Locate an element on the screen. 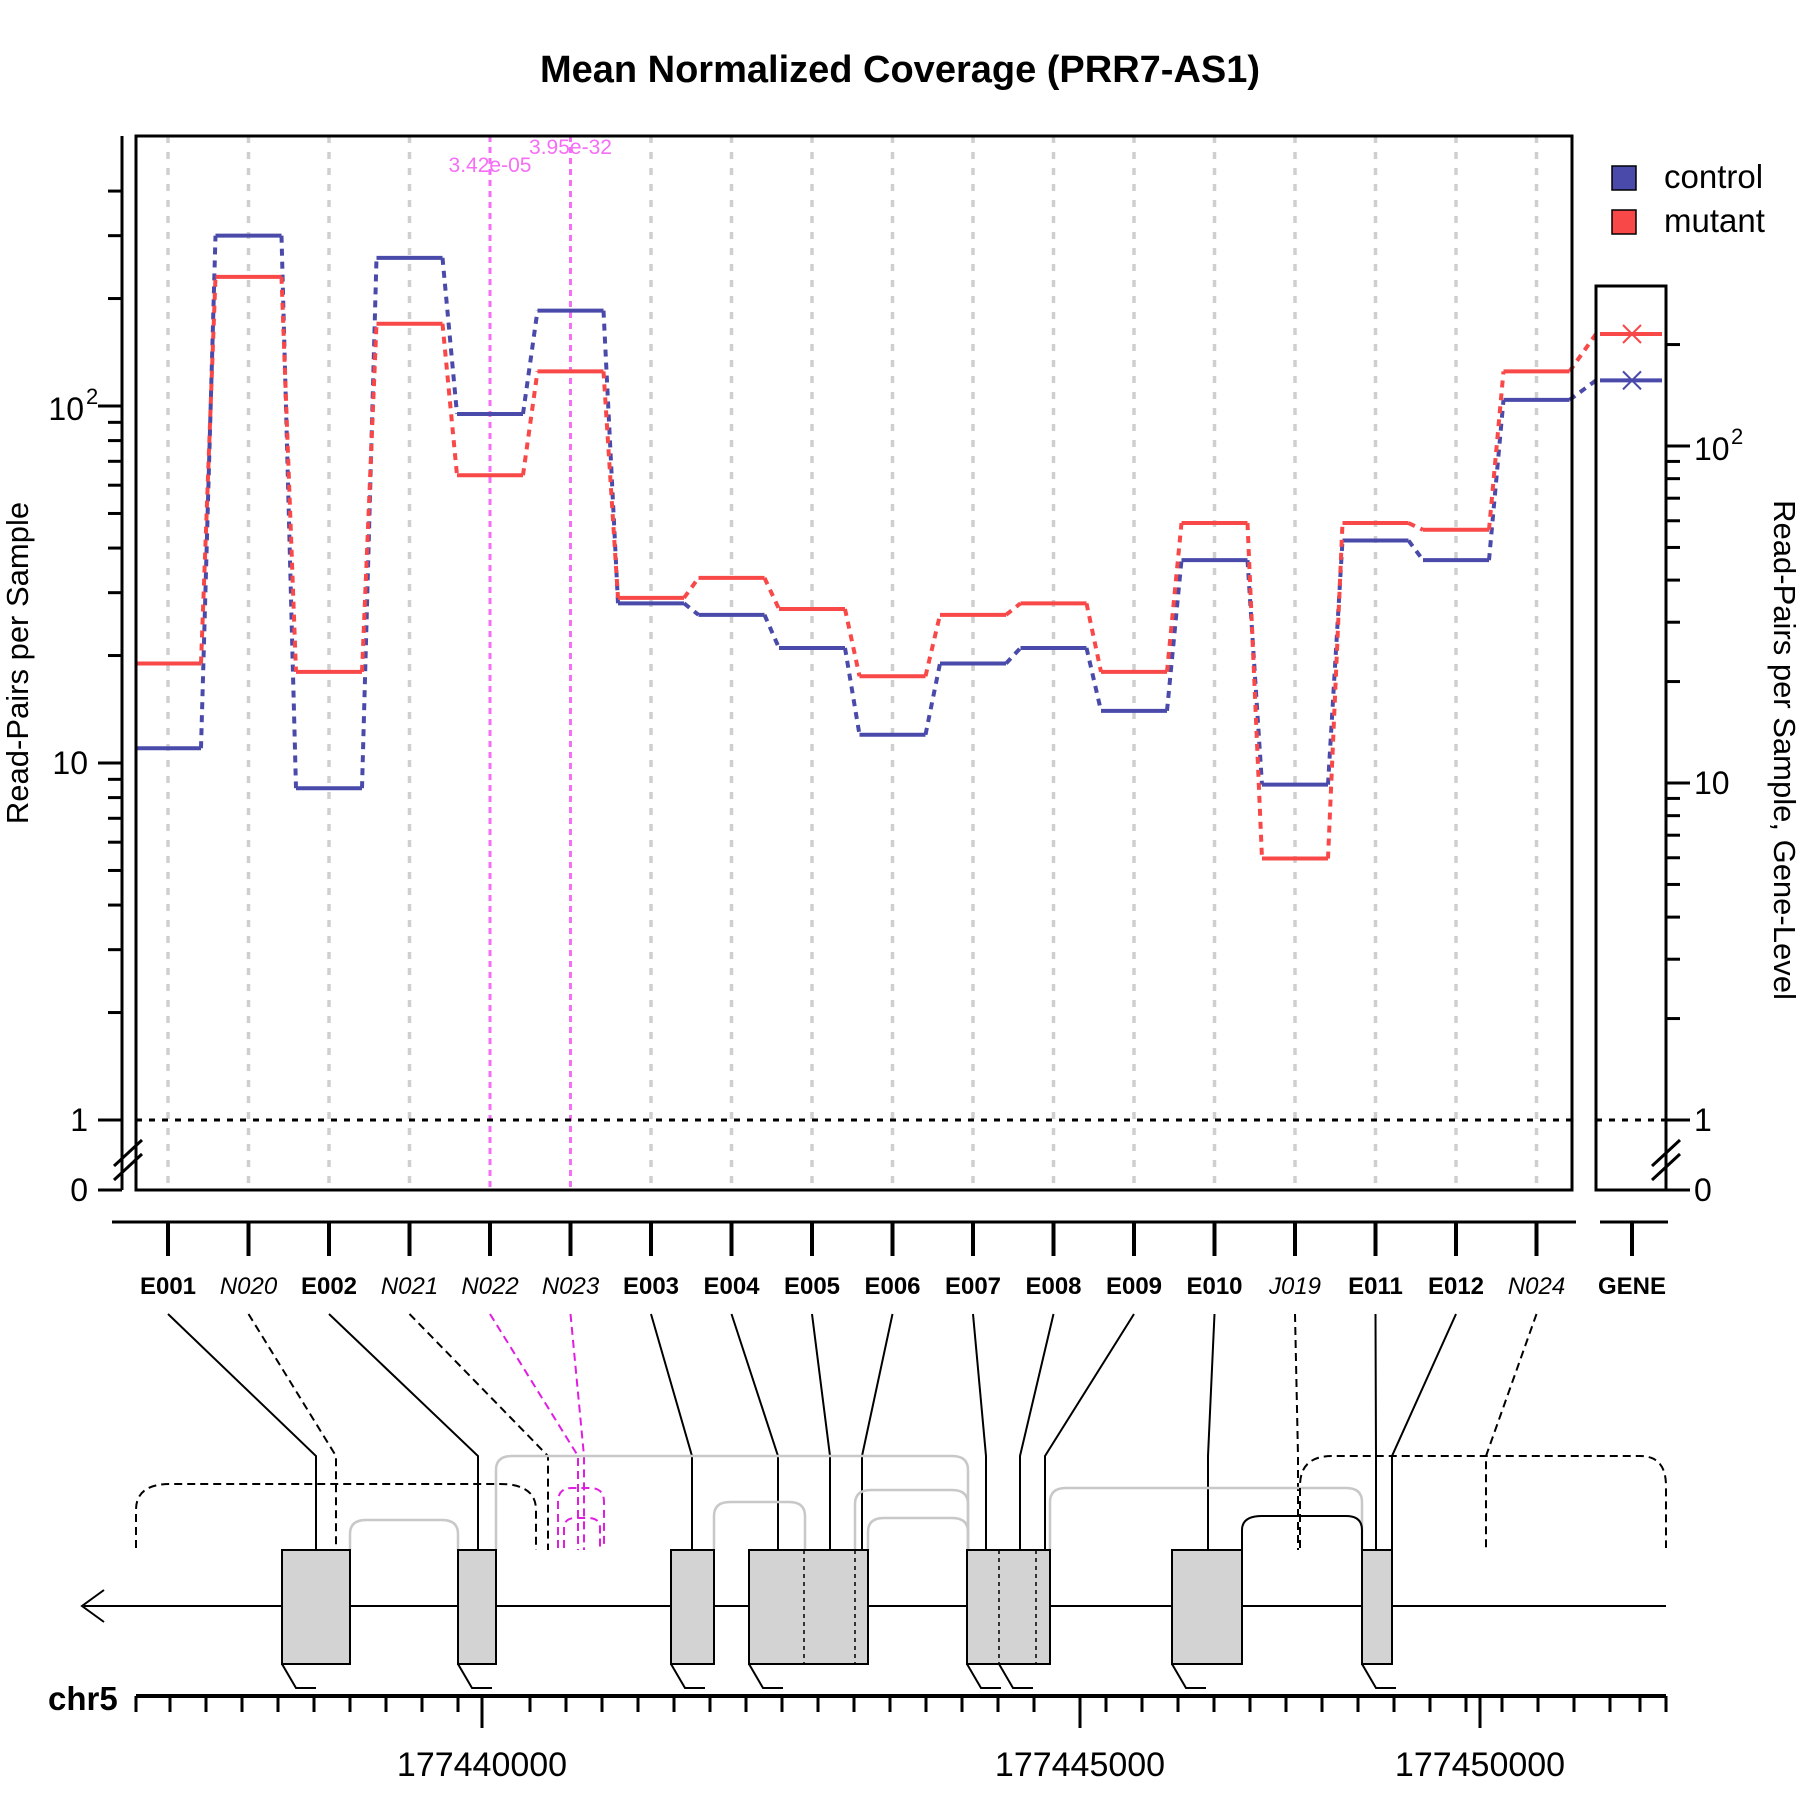 This screenshot has height=1805, width=1800. x-tick-label-N021: N021 is located at coordinates (409, 1286).